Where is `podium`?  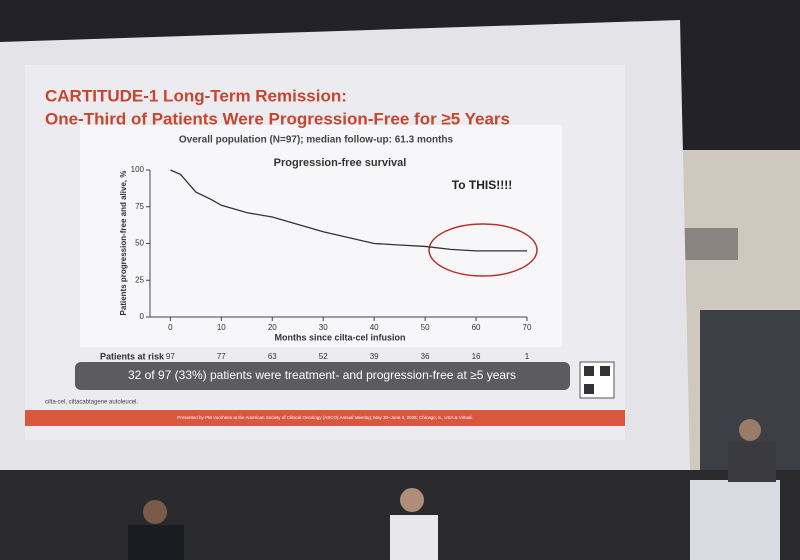 podium is located at coordinates (735, 520).